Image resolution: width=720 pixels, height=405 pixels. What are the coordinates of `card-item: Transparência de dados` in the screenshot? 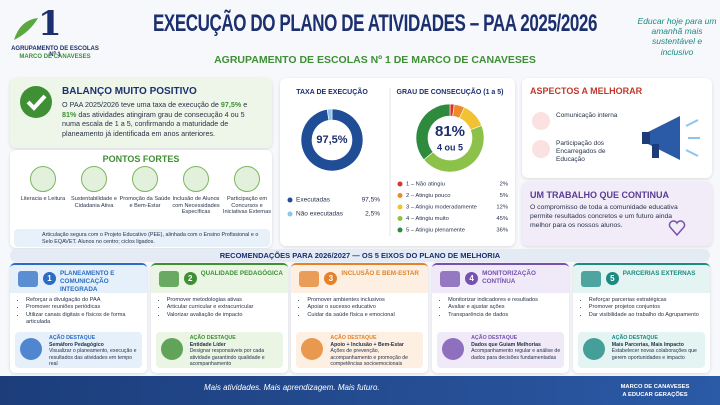 It's located at (506, 315).